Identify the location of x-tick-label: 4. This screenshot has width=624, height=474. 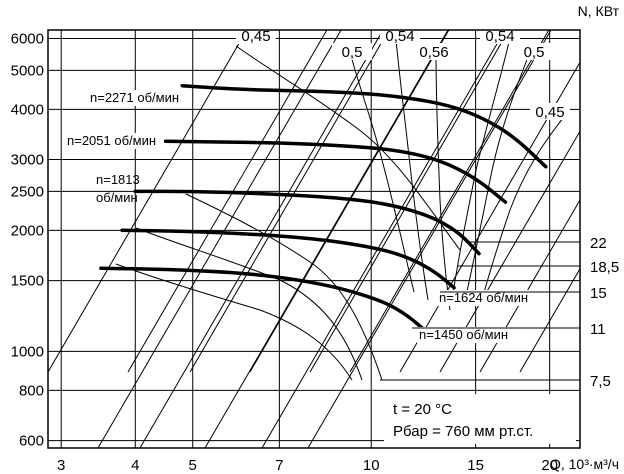
(135, 465).